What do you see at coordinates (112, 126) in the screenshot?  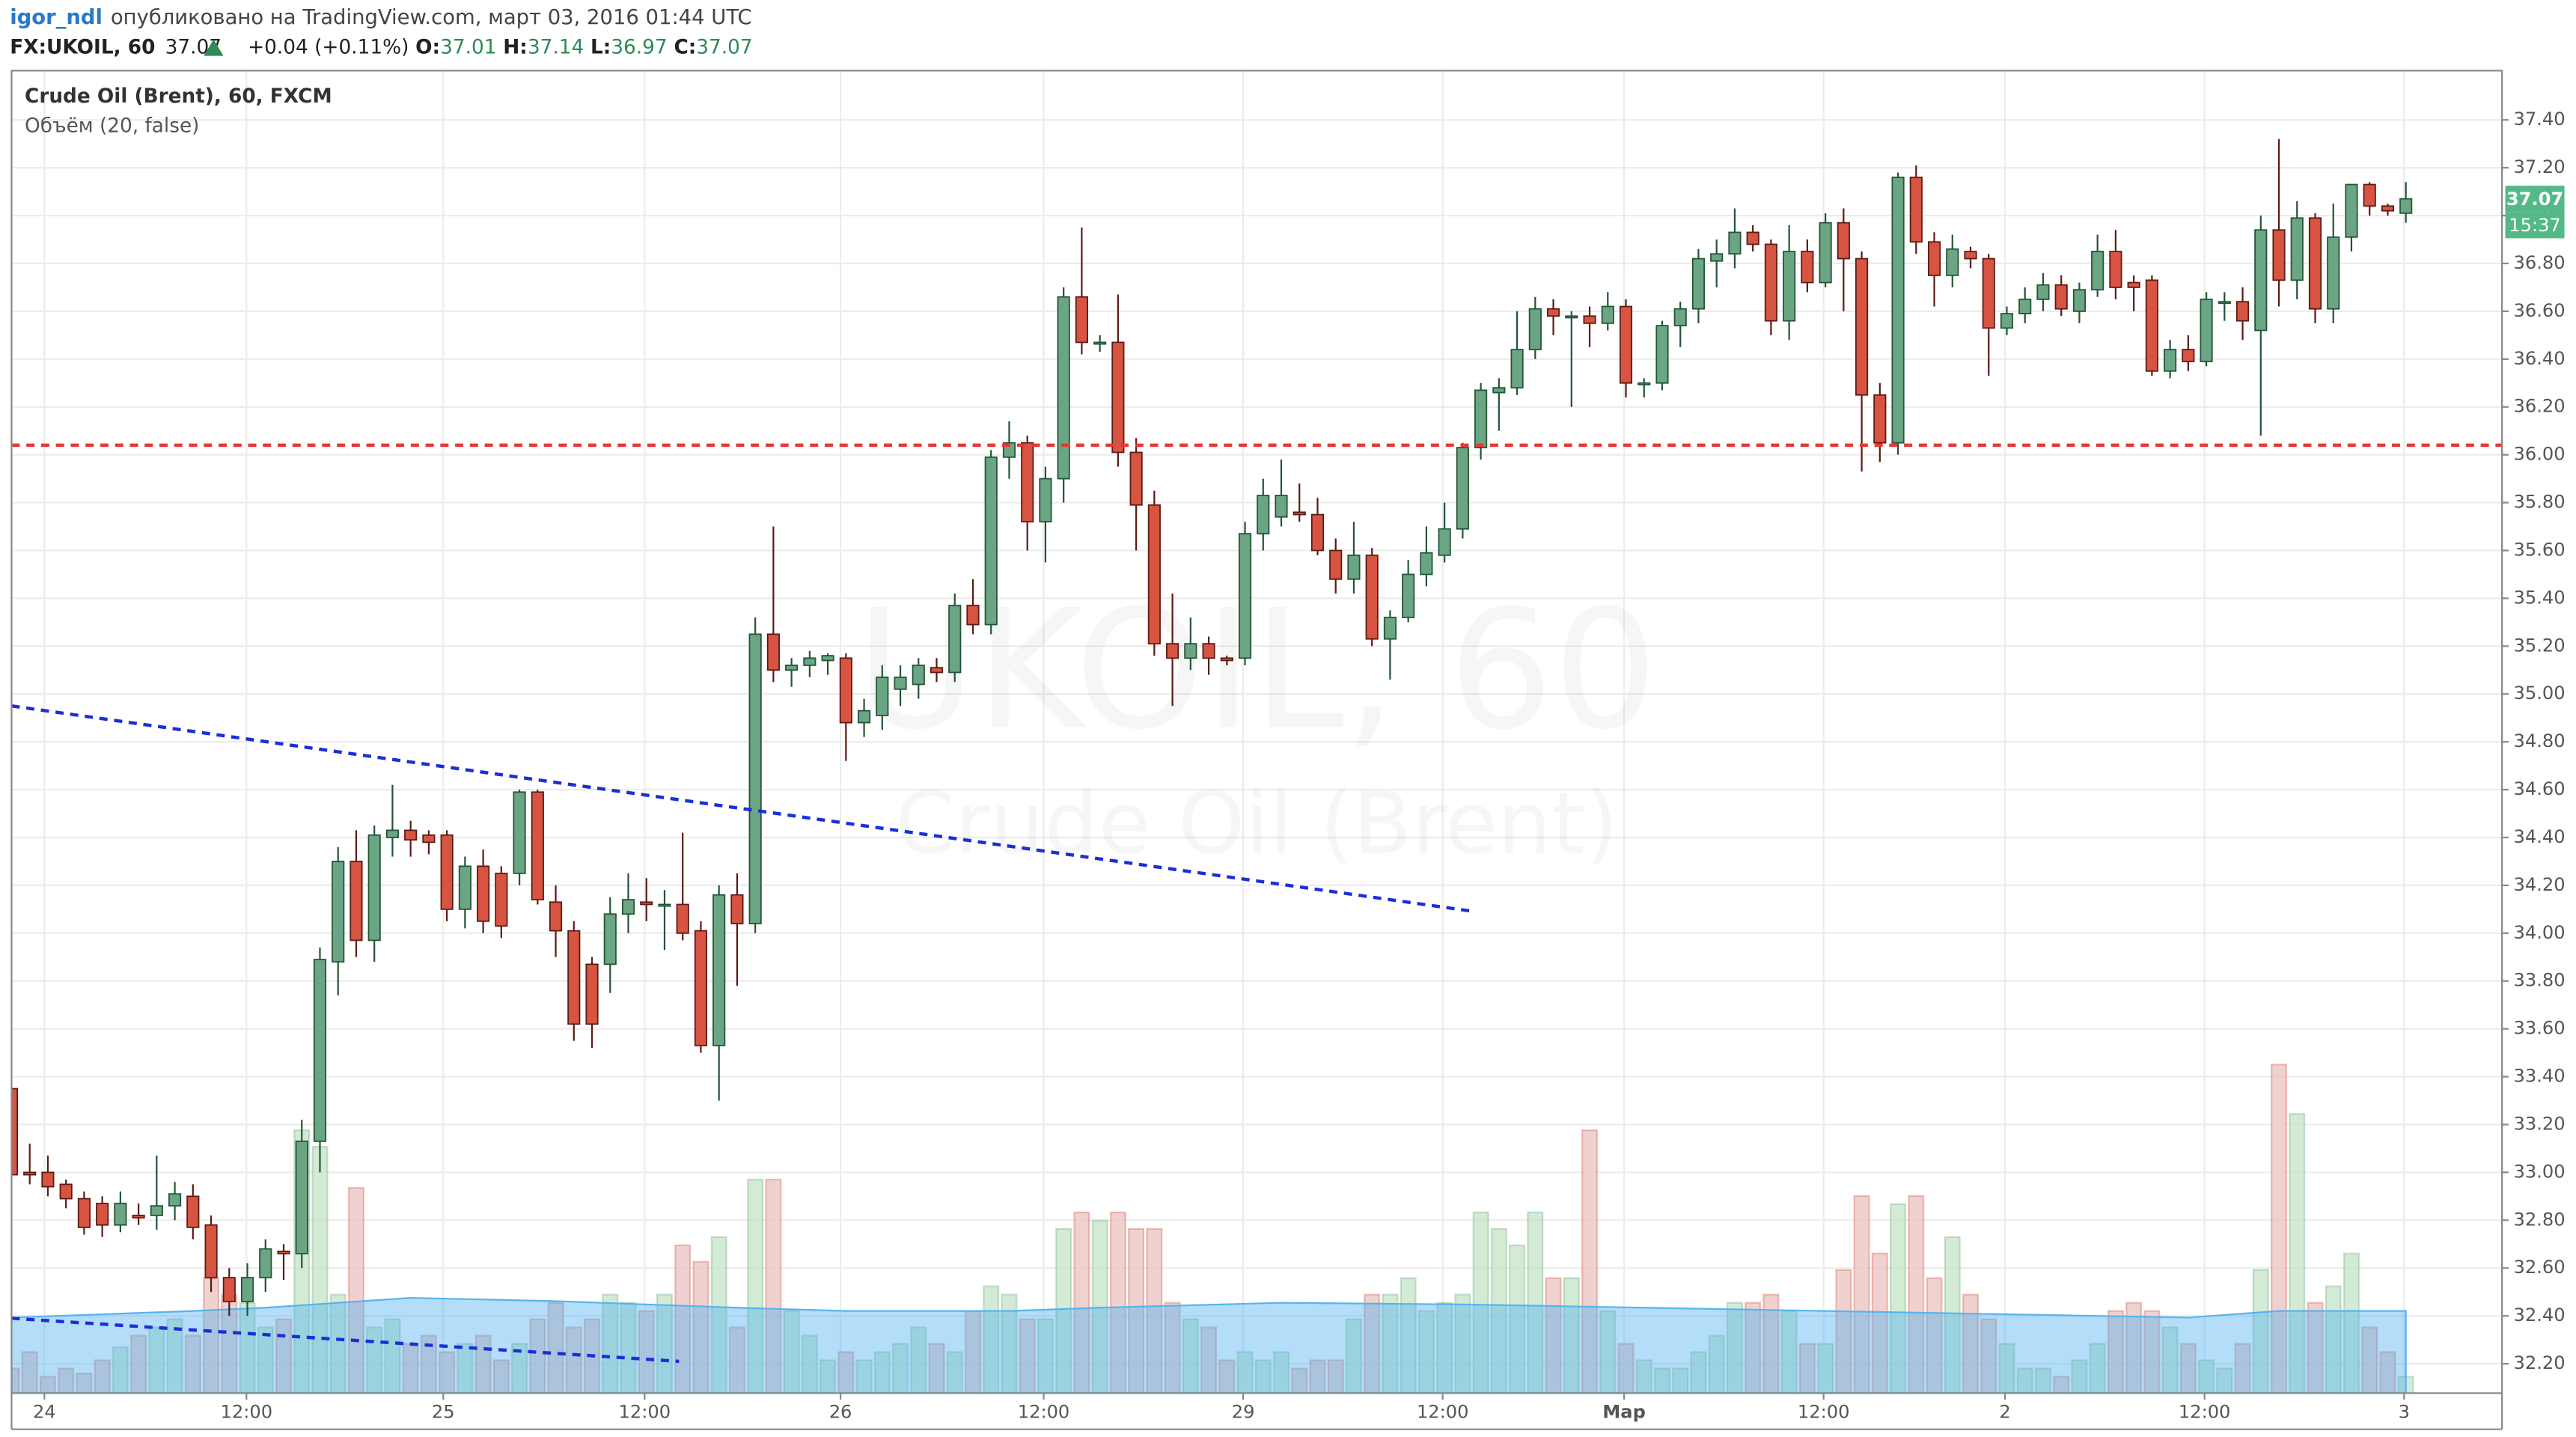 I see `indicator-legend: Объём (20, false)` at bounding box center [112, 126].